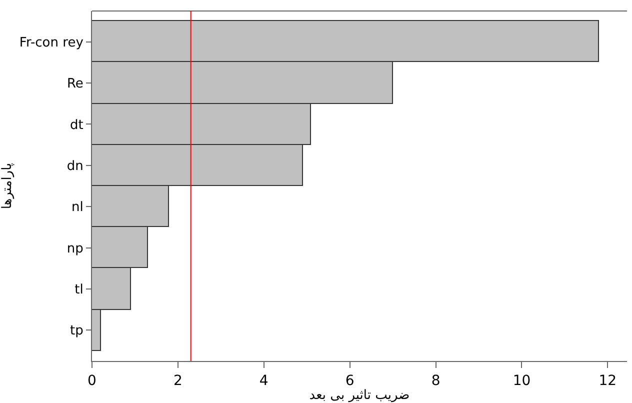 The height and width of the screenshot is (403, 632). I want to click on x-axis-title: ضریب تاثیر بی بعد, so click(359, 395).